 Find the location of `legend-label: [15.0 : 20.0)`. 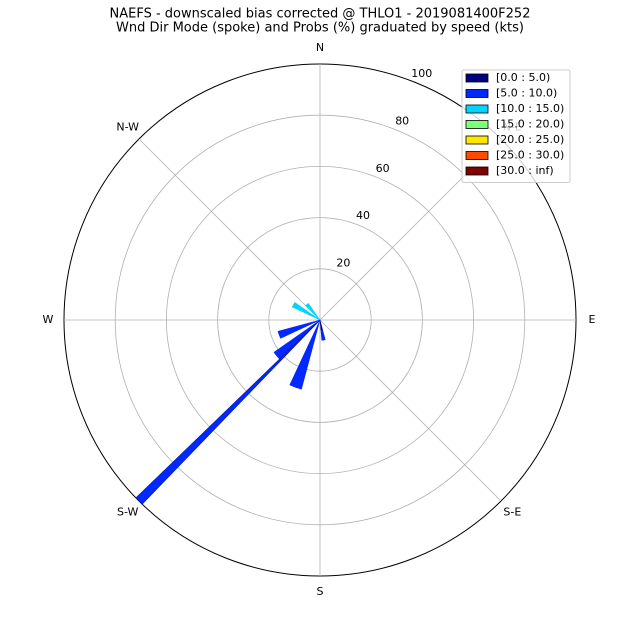

legend-label: [15.0 : 20.0) is located at coordinates (530, 124).